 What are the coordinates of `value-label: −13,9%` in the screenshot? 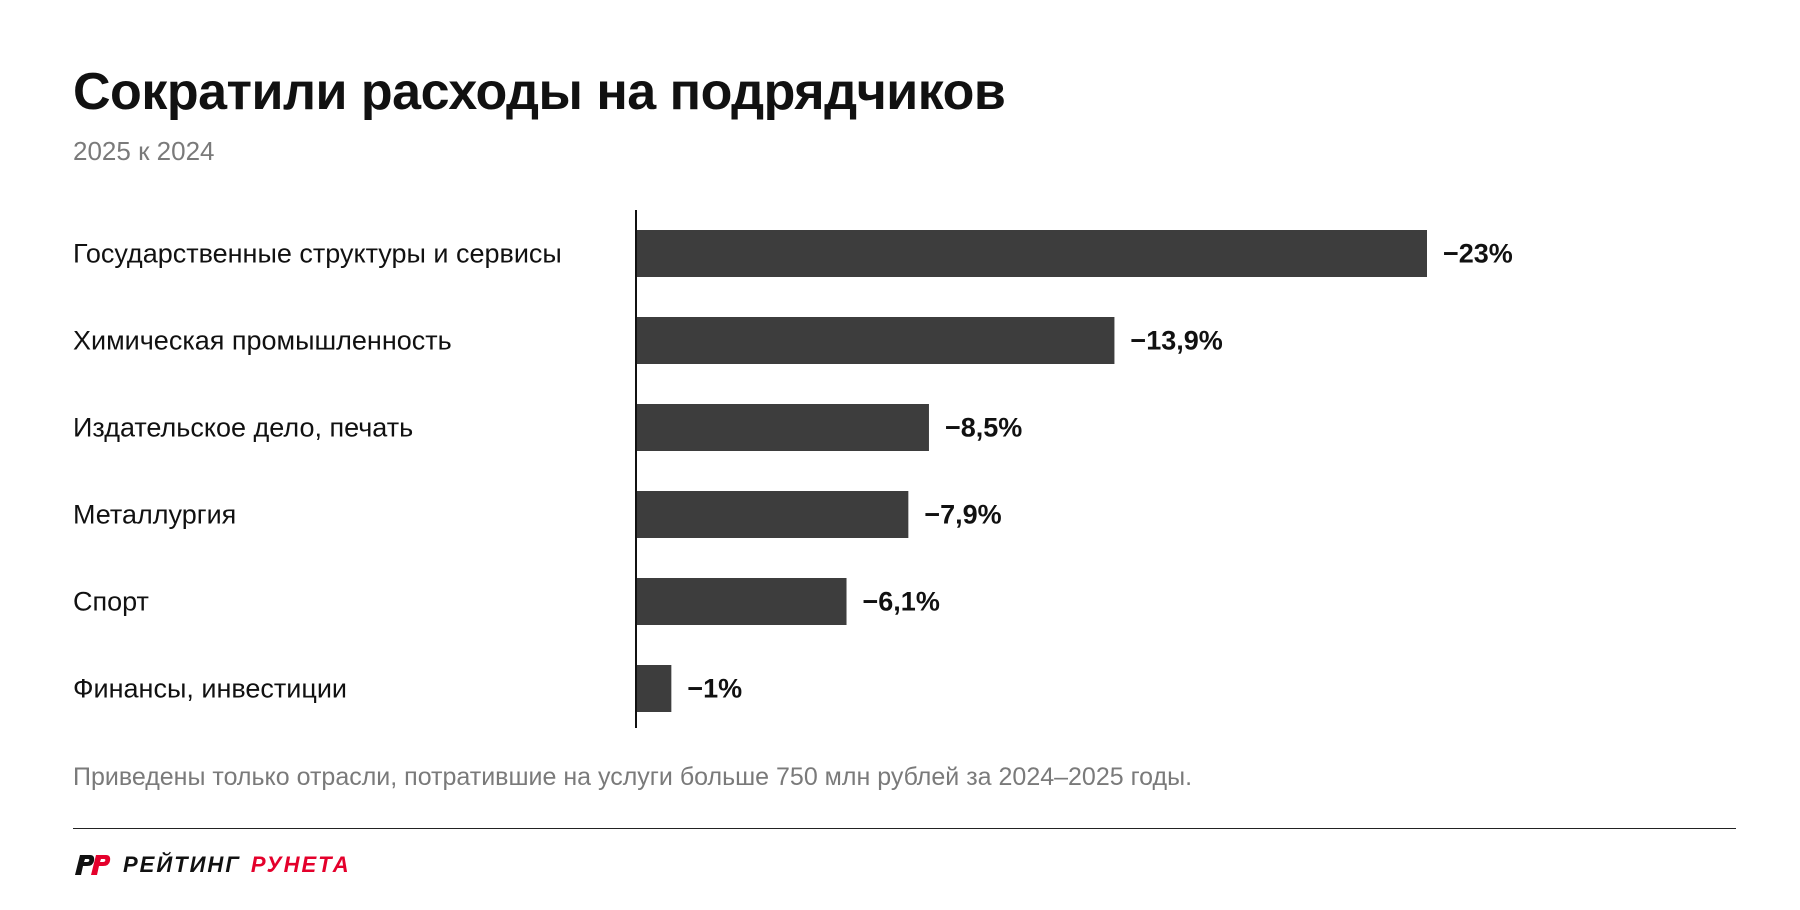 It's located at (1176, 341).